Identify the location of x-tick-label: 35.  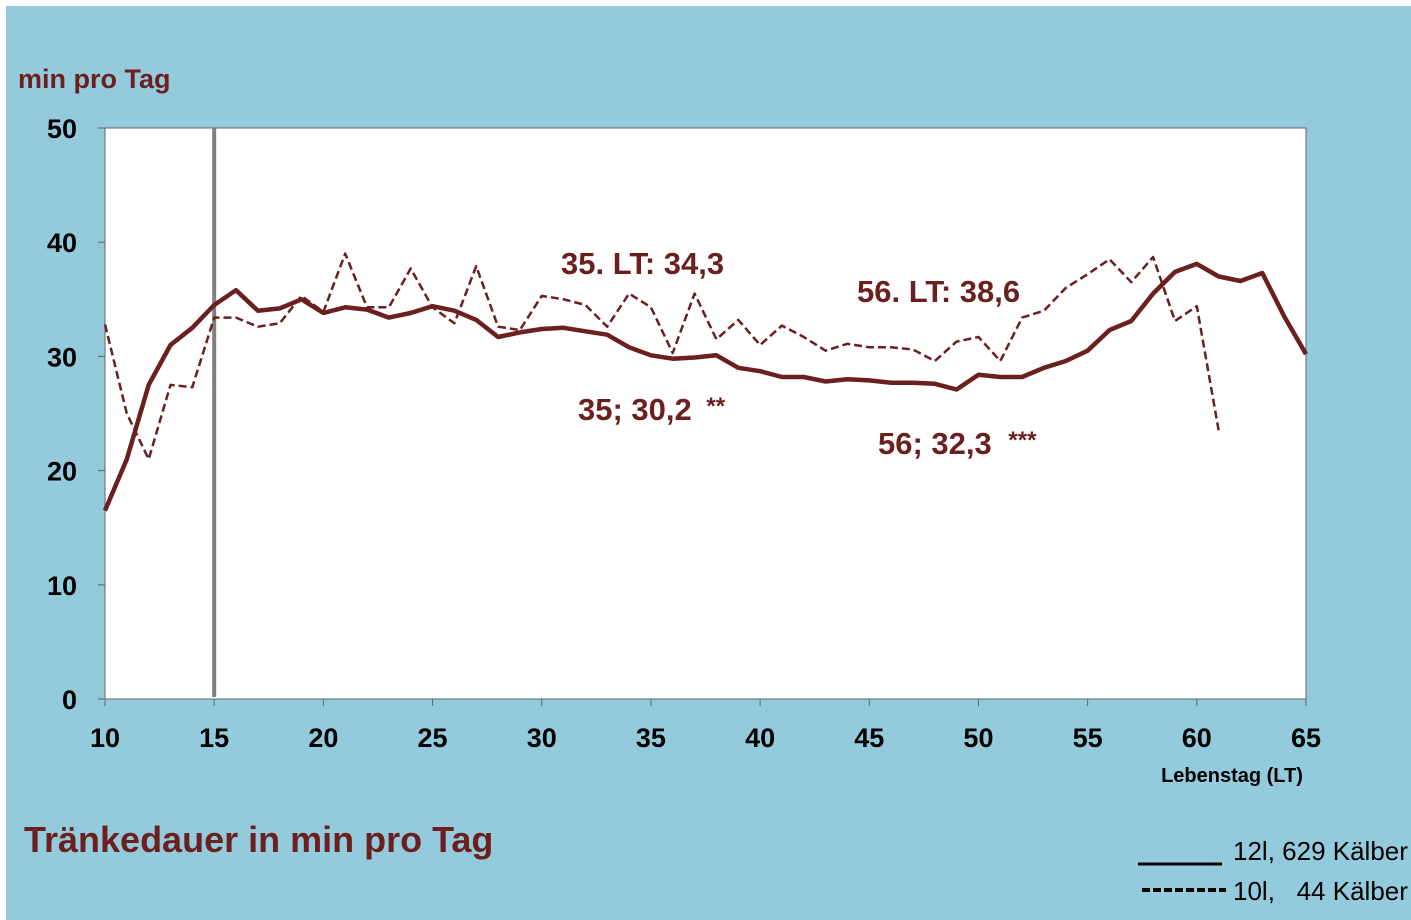
(651, 738).